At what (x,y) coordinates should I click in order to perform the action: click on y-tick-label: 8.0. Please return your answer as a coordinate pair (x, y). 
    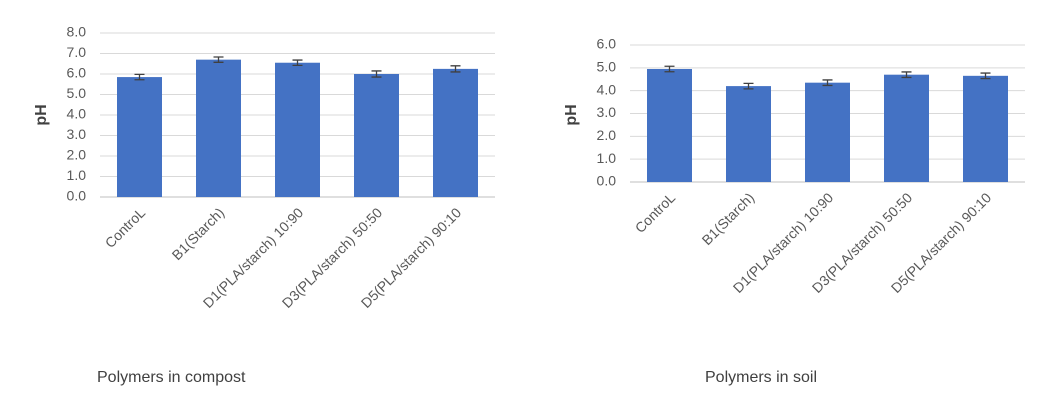
    Looking at the image, I should click on (77, 32).